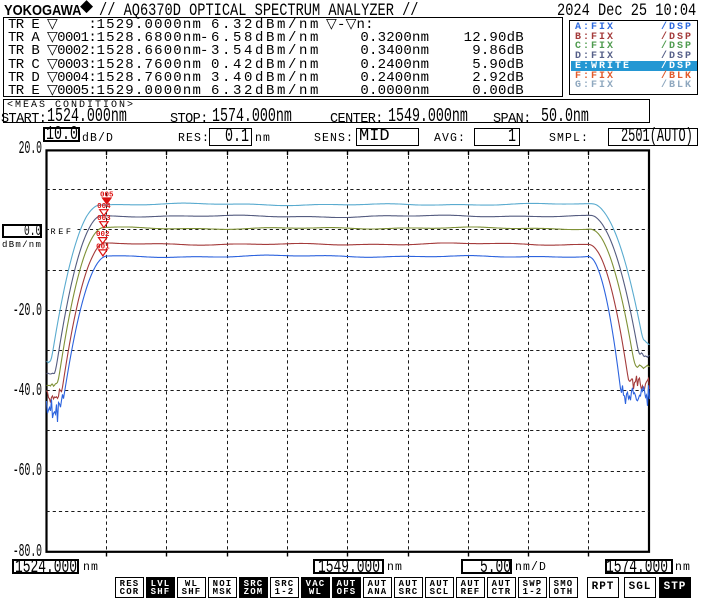 The width and height of the screenshot is (701, 601). I want to click on svg-text: 003, so click(104, 219).